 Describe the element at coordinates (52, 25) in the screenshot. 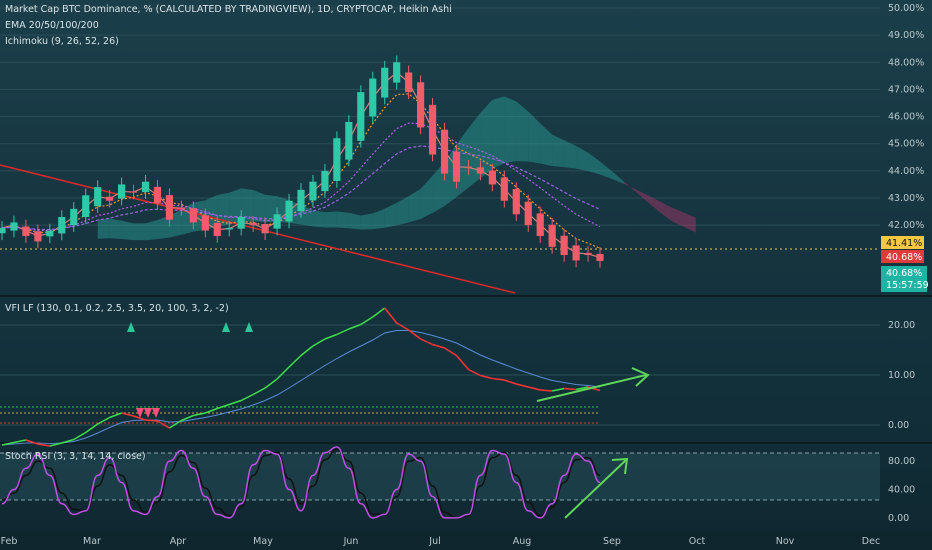

I see `ema-legend: EMA 20/50/100/200` at that location.